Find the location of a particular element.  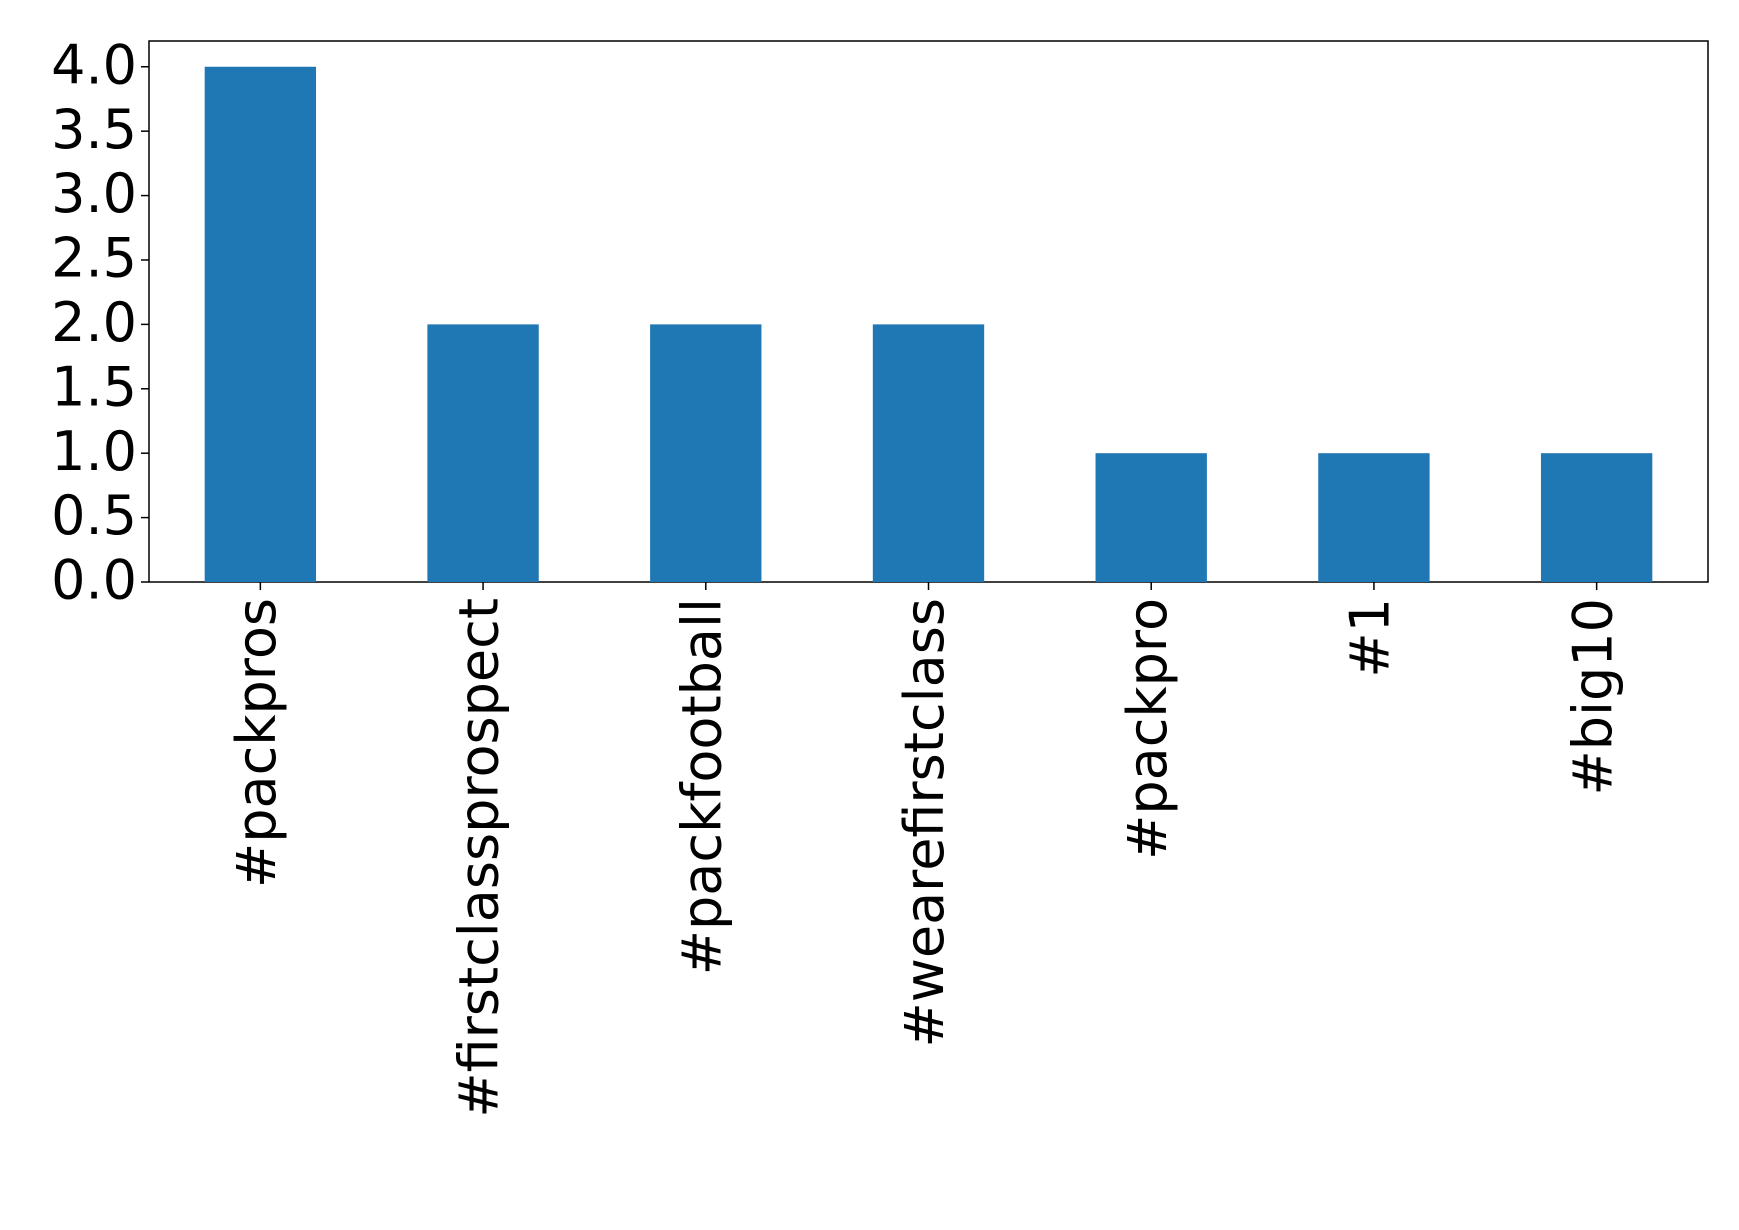

y-tick-label: 3.0 is located at coordinates (94, 193).